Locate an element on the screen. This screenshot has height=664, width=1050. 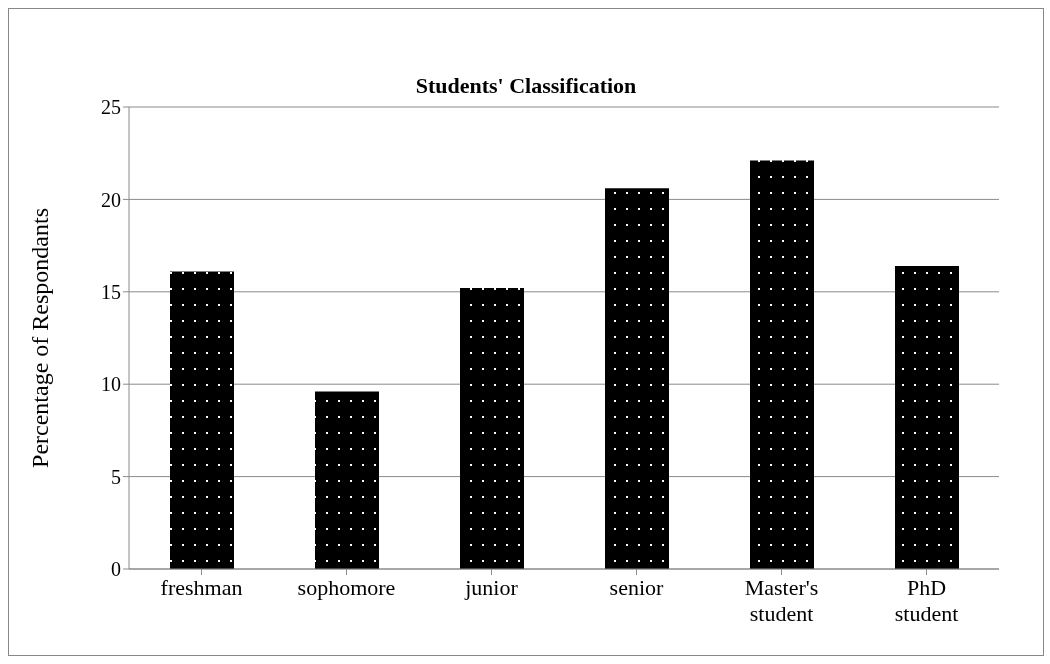
y-axis-title: Percentage of Respondants is located at coordinates (39, 338).